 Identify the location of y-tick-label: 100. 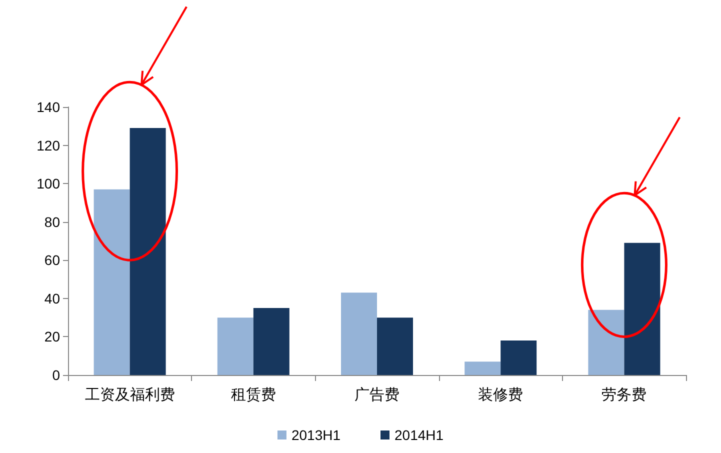
(48, 184).